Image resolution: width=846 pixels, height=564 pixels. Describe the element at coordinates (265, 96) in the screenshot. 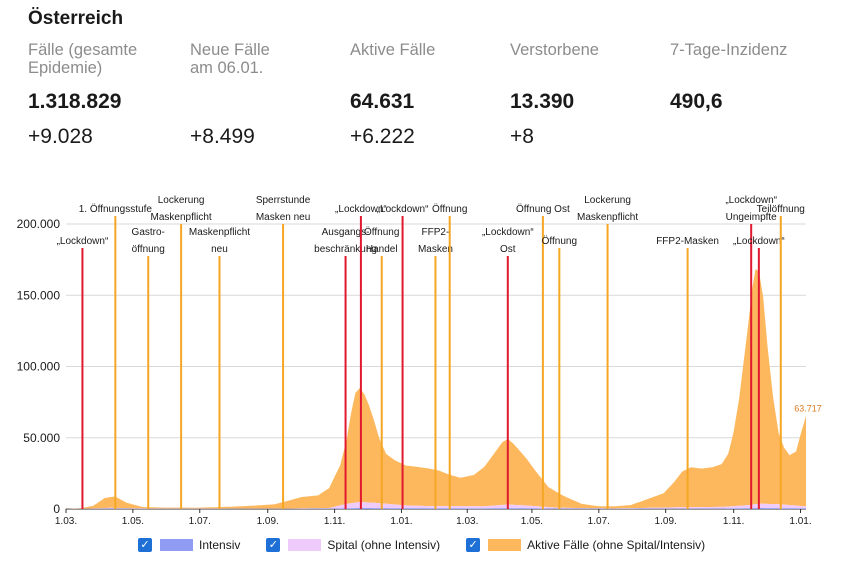

I see `stat-new-cases: Neue Fälle am 06.01. +8.499` at that location.